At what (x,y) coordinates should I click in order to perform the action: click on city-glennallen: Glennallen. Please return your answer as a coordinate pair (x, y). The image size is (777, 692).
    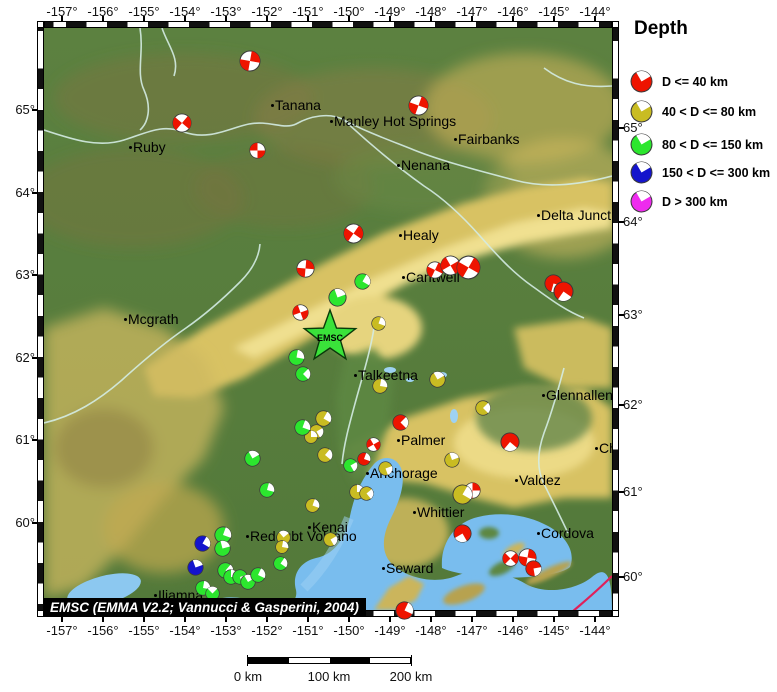
    Looking at the image, I should click on (577, 395).